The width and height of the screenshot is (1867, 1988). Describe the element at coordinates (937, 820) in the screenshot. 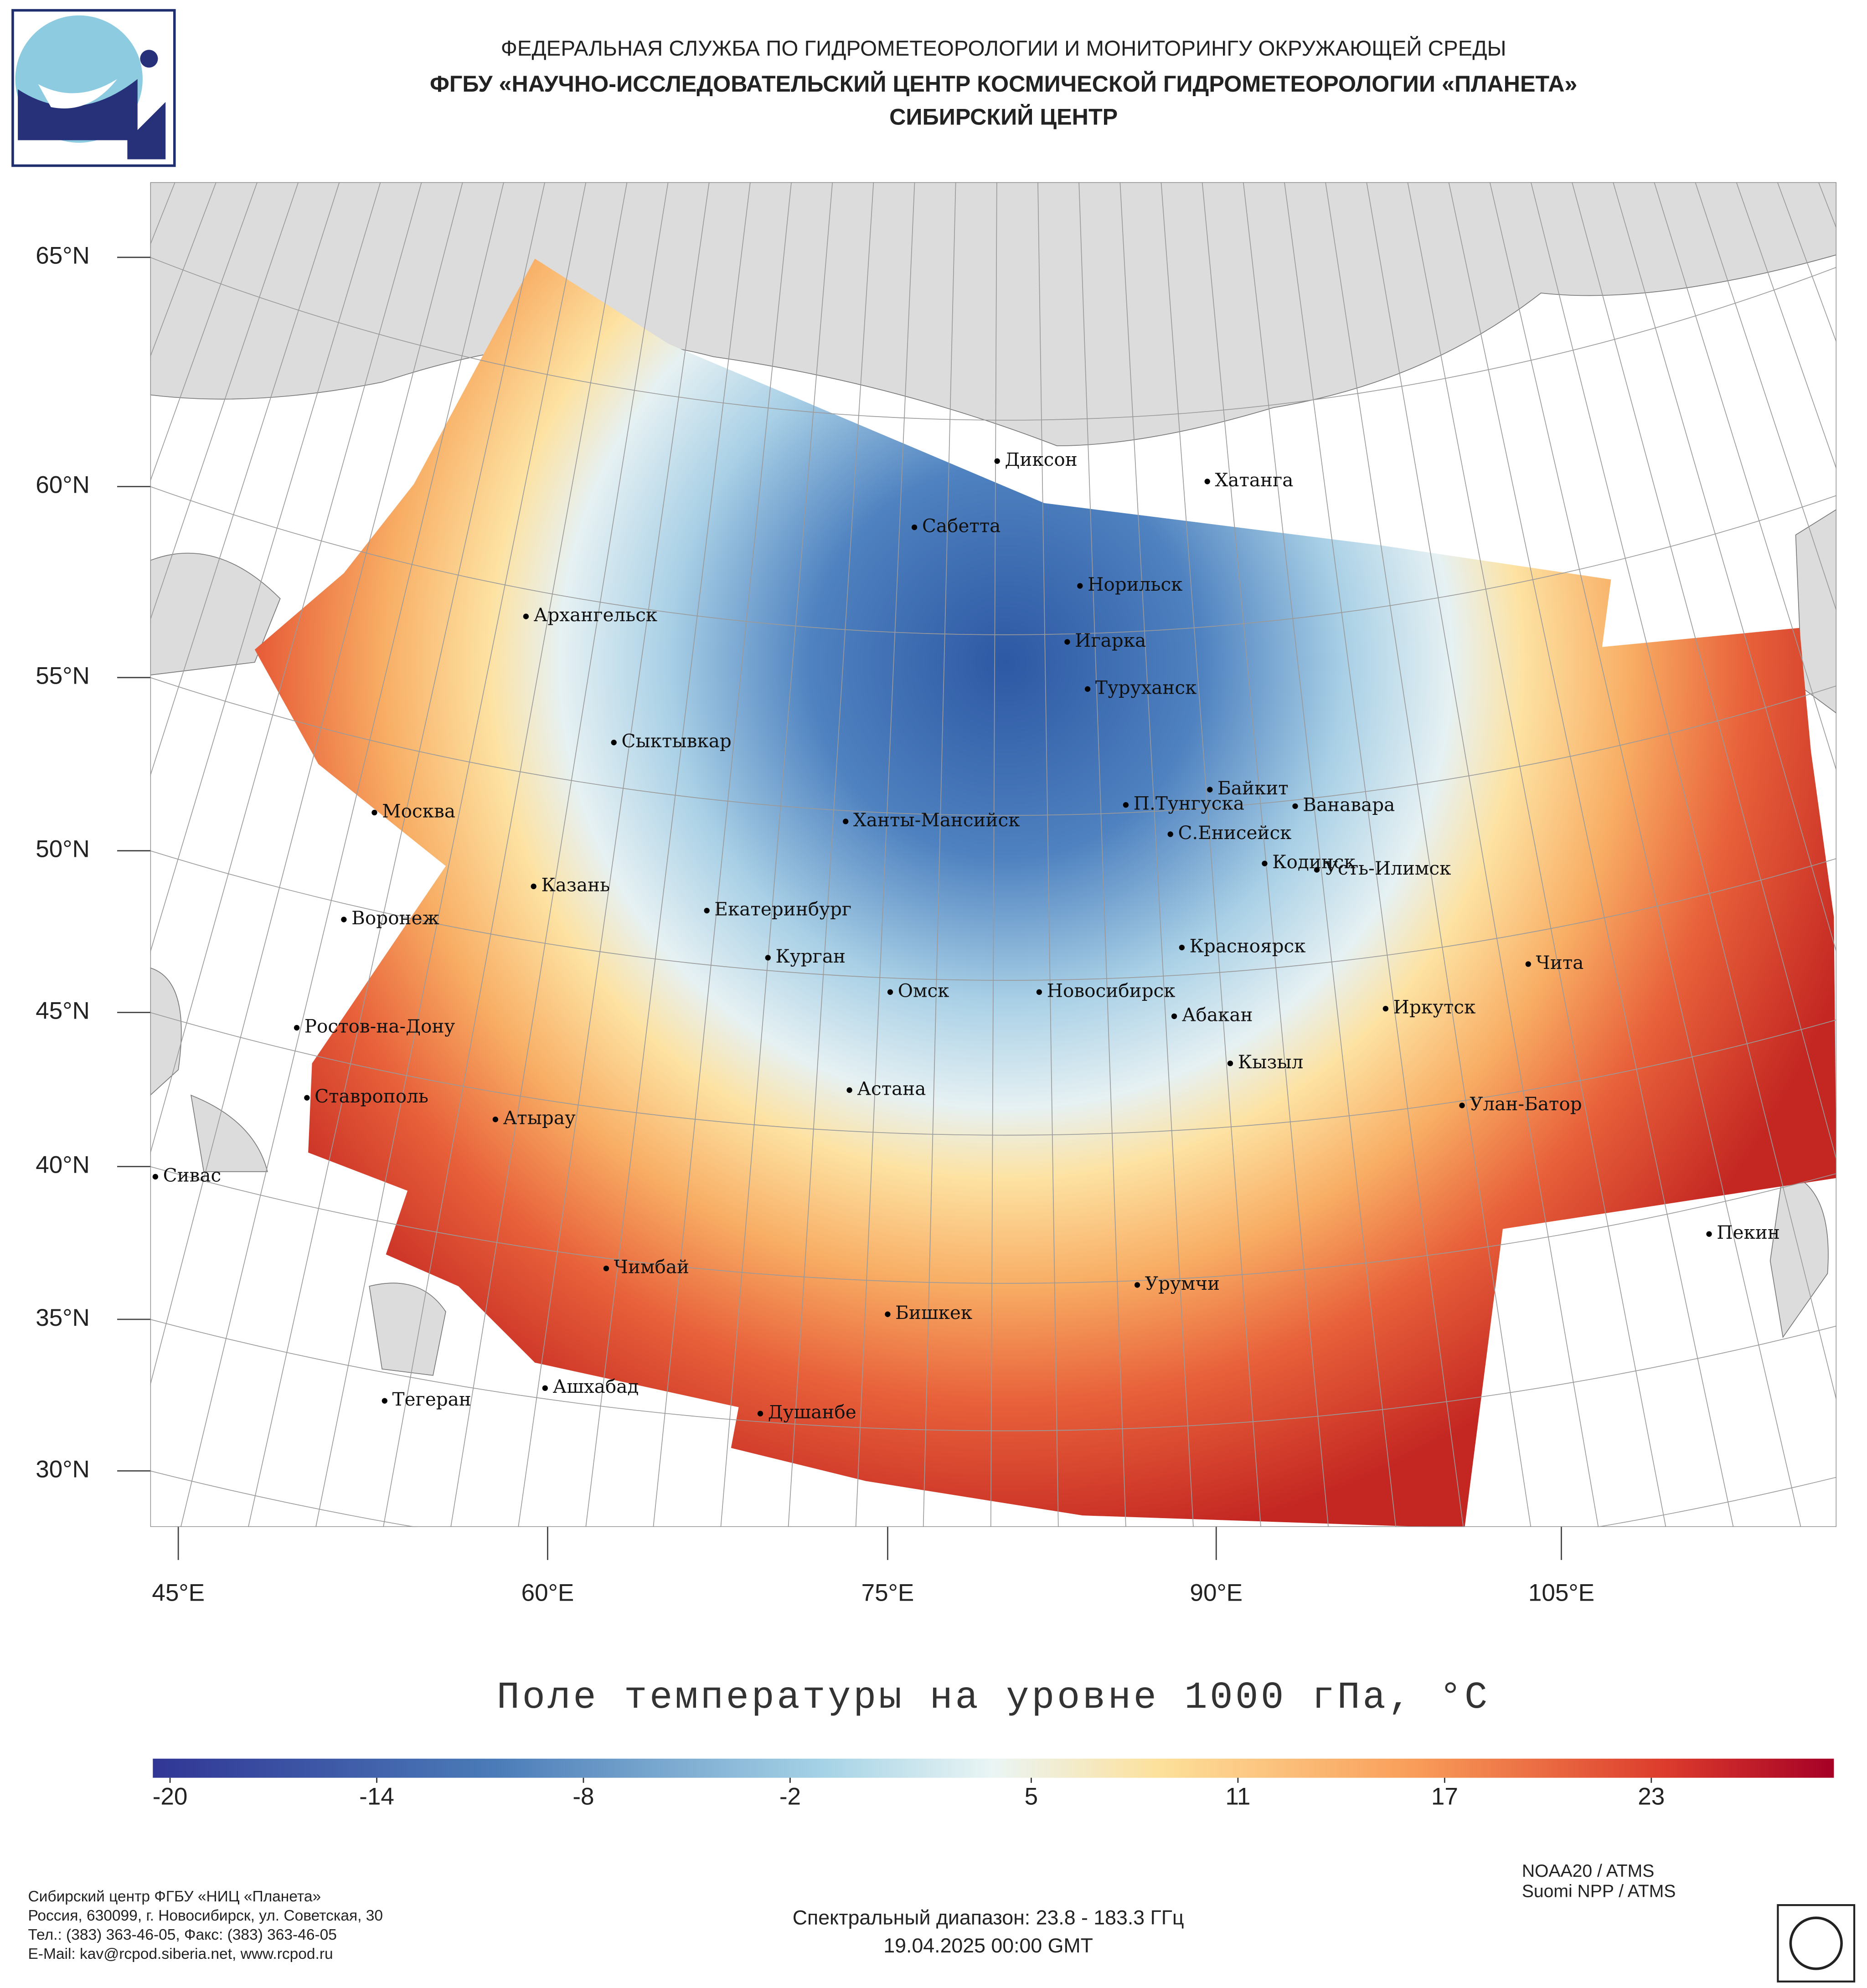

I see `city-label: Ханты-Мансийск` at that location.